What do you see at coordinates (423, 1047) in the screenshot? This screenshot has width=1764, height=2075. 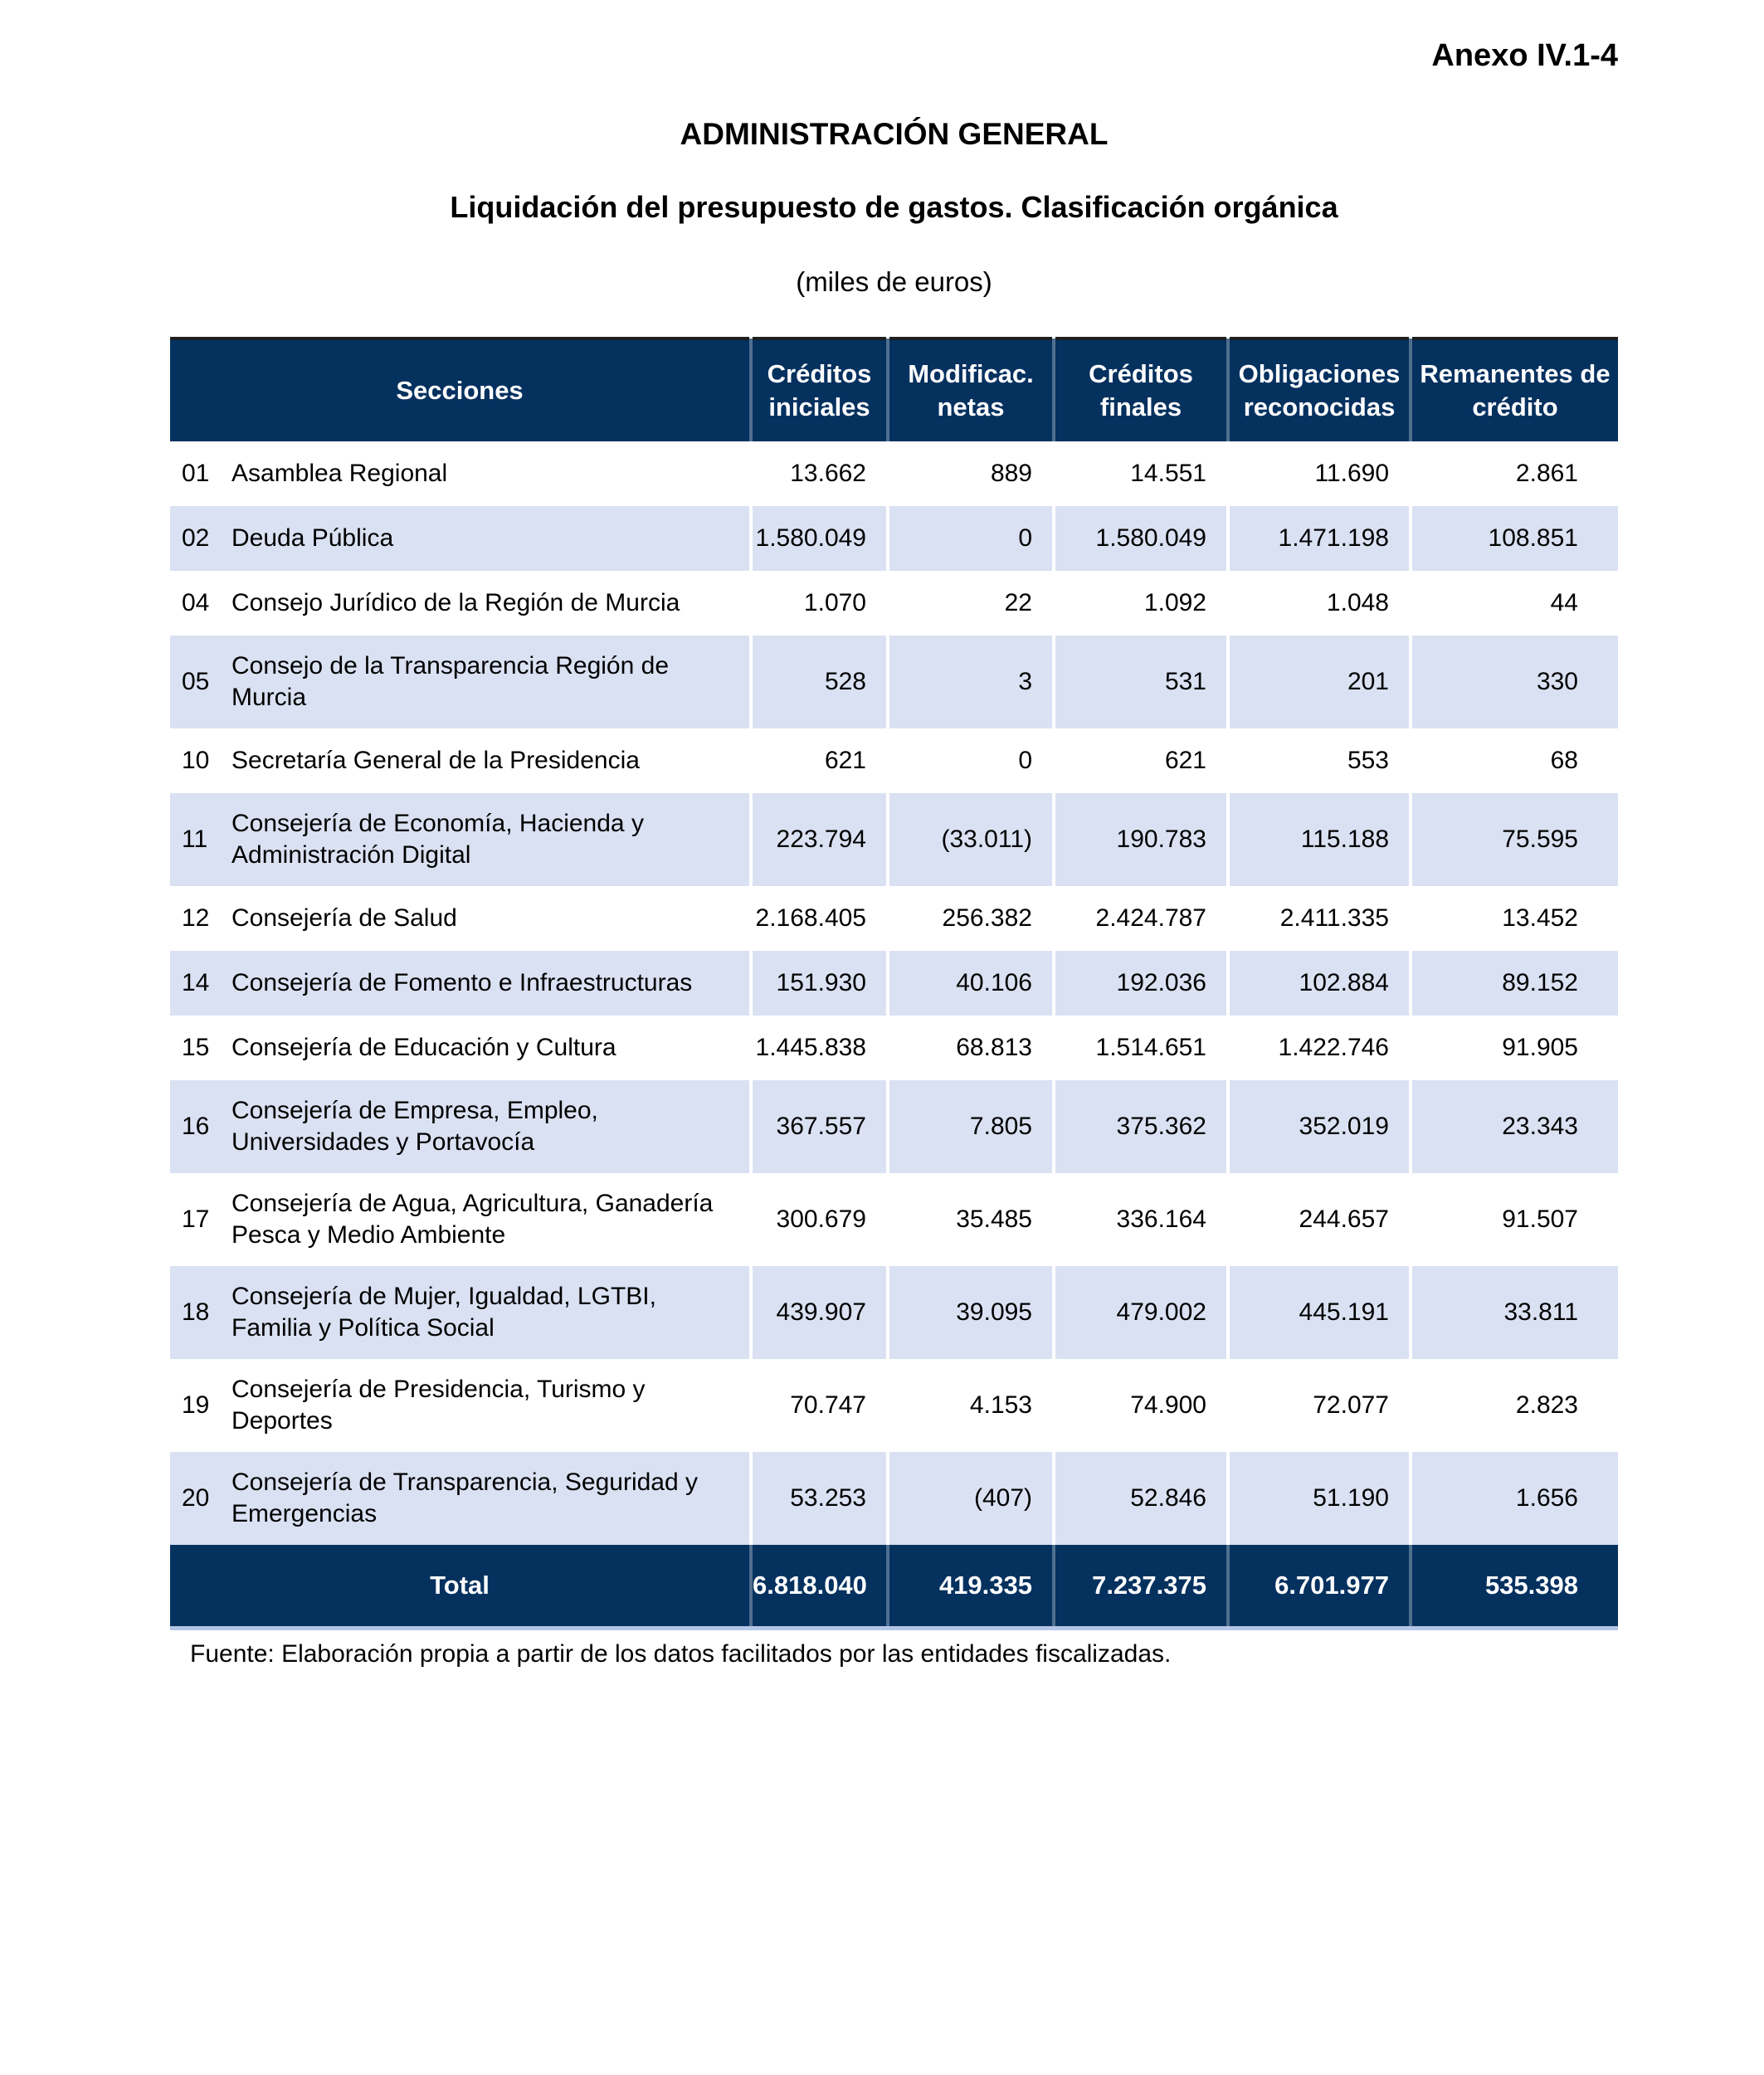 I see `section-name: Consejería de Educación y Cultura` at bounding box center [423, 1047].